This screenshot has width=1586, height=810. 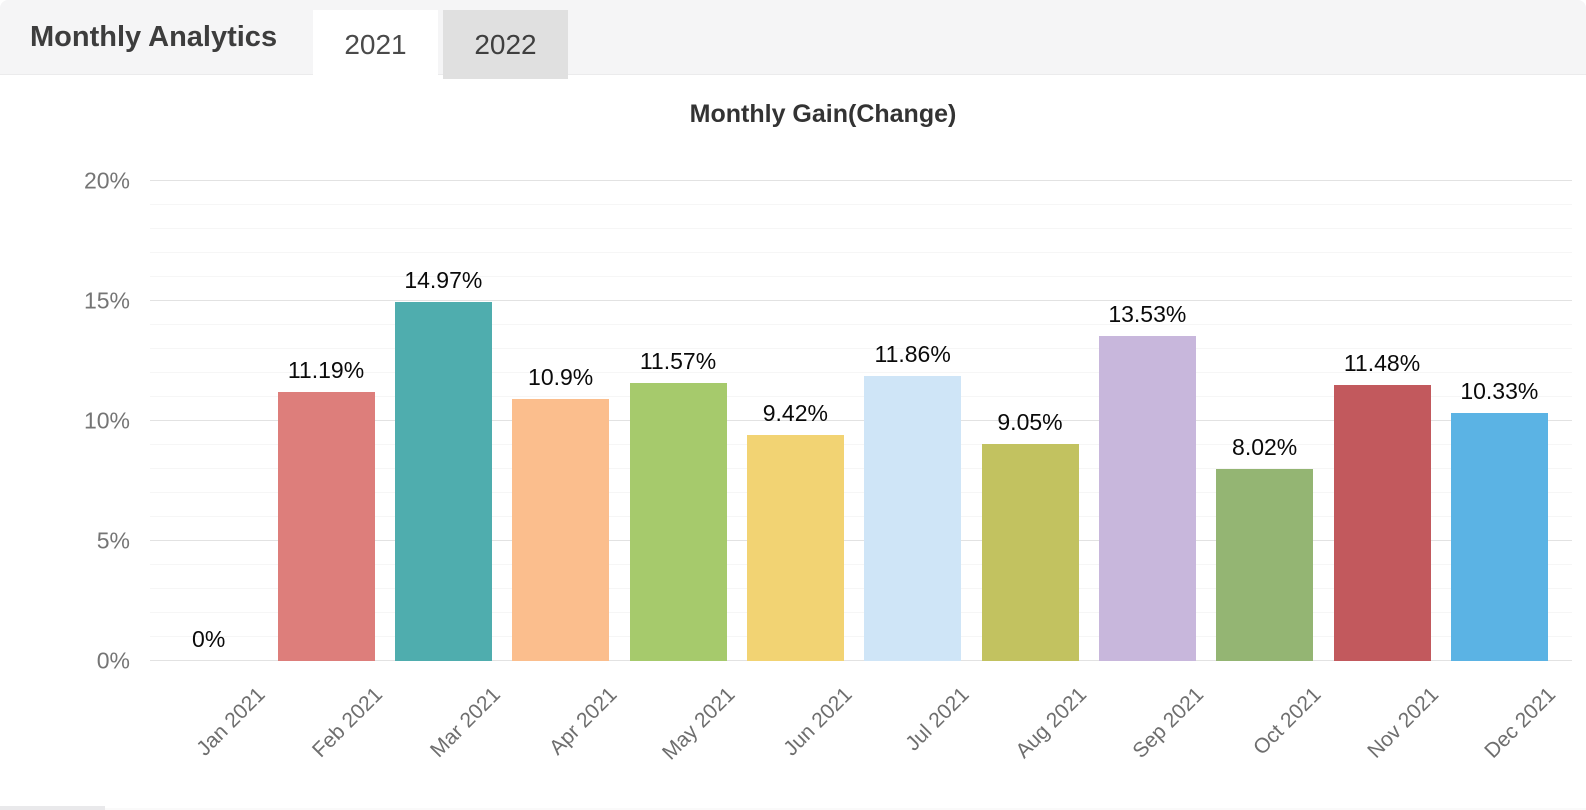 What do you see at coordinates (52, 808) in the screenshot?
I see `next-section-edge` at bounding box center [52, 808].